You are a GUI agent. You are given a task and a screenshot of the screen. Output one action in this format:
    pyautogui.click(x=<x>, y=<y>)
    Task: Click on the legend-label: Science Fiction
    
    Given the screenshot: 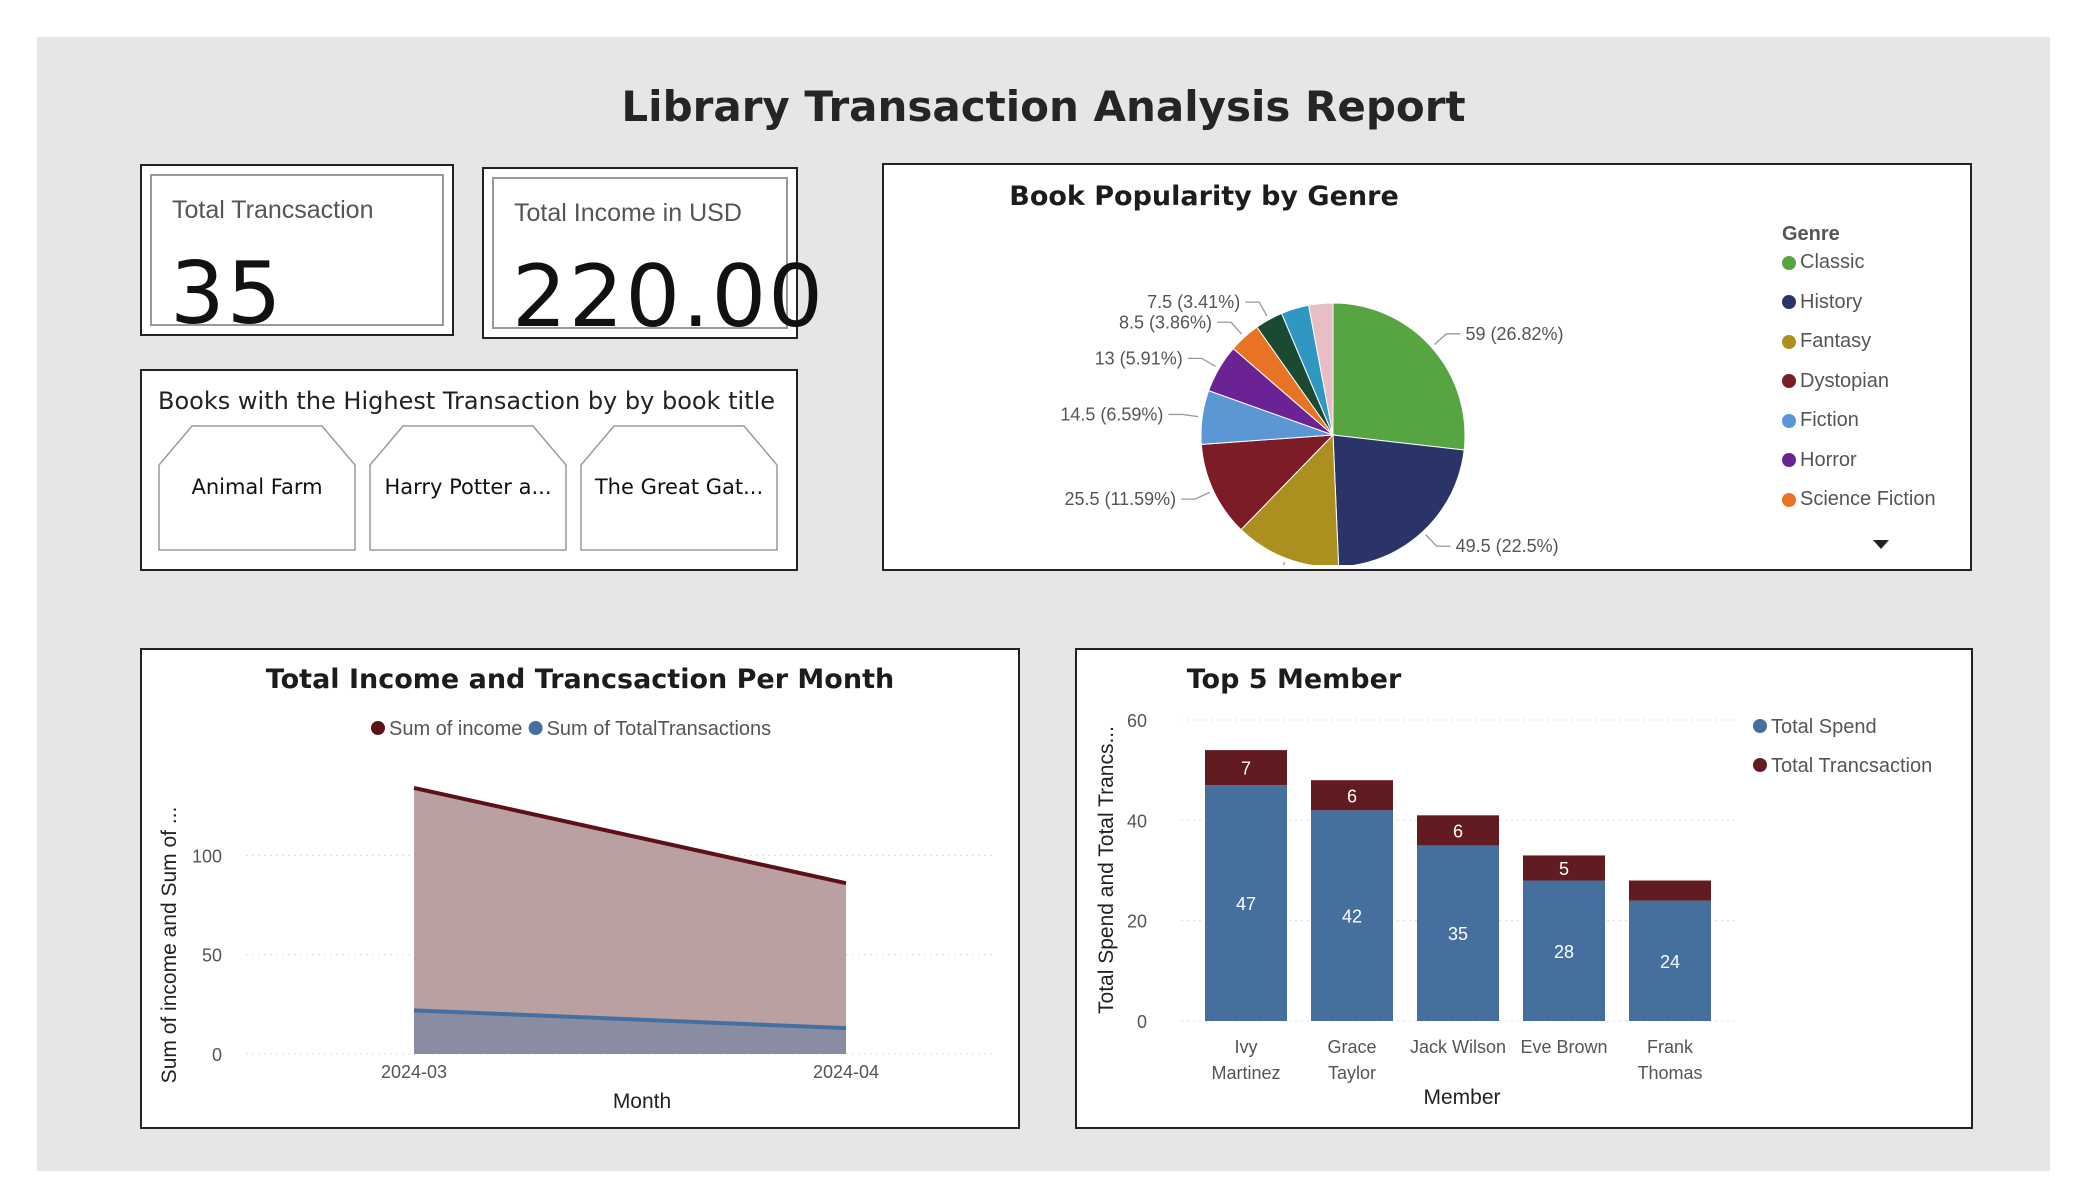 What is the action you would take?
    pyautogui.click(x=1868, y=499)
    